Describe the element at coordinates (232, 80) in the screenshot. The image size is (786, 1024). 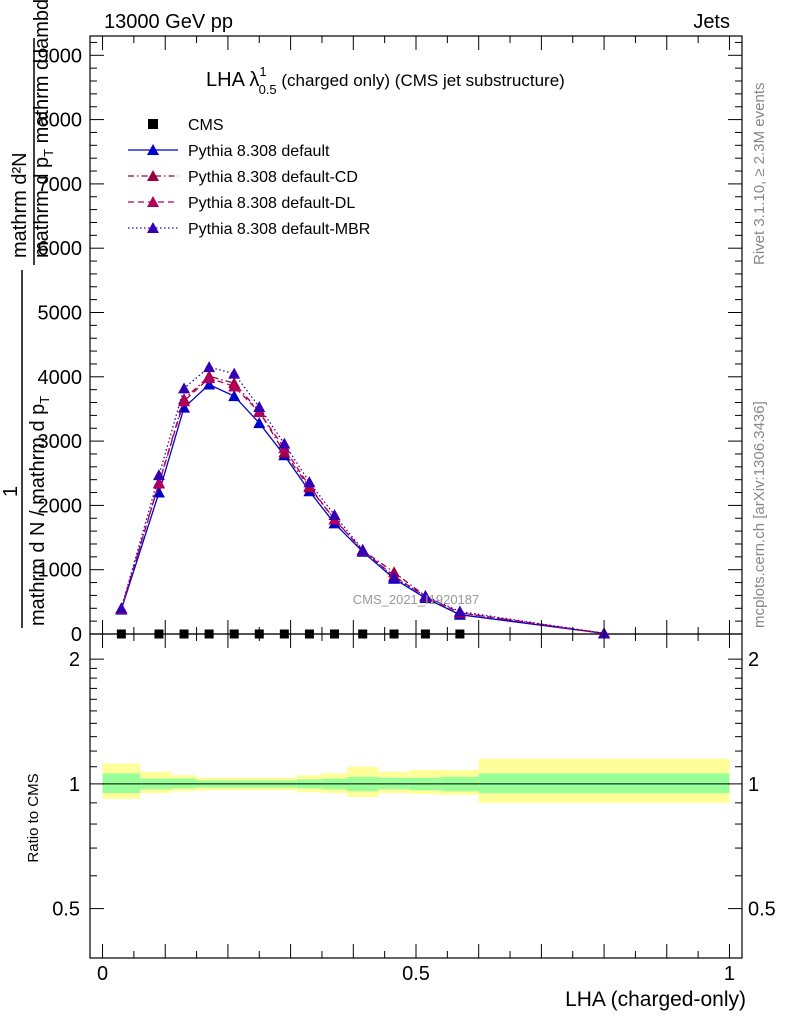
I see `main-title-prefix: LHA λ` at that location.